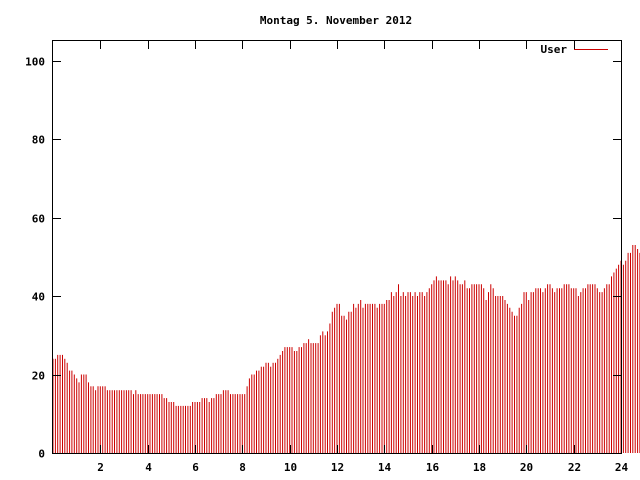 Image resolution: width=640 pixels, height=480 pixels. Describe the element at coordinates (336, 20) in the screenshot. I see `chart-title: Montag 5. November 2012` at that location.